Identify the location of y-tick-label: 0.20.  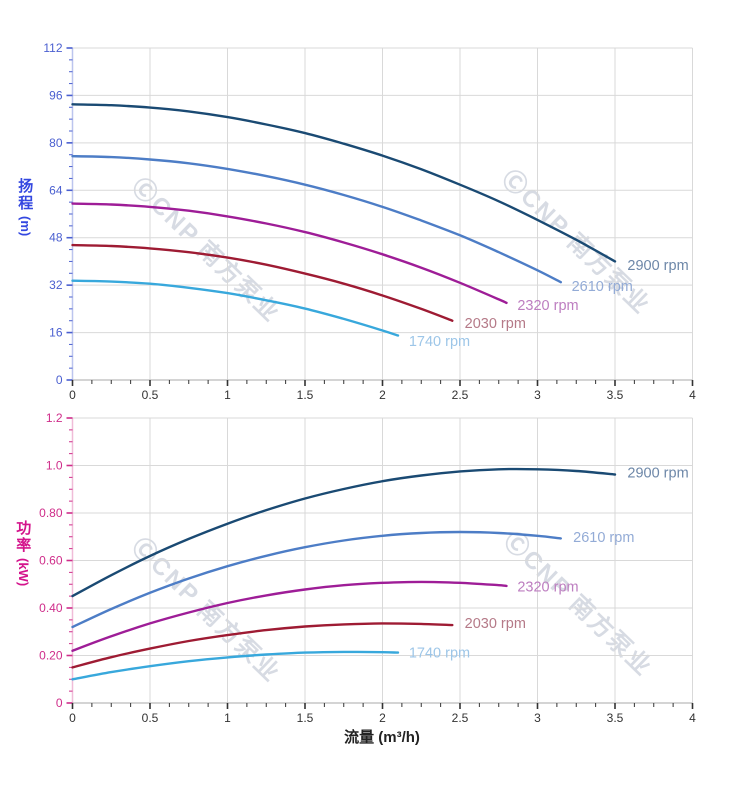
(51, 656).